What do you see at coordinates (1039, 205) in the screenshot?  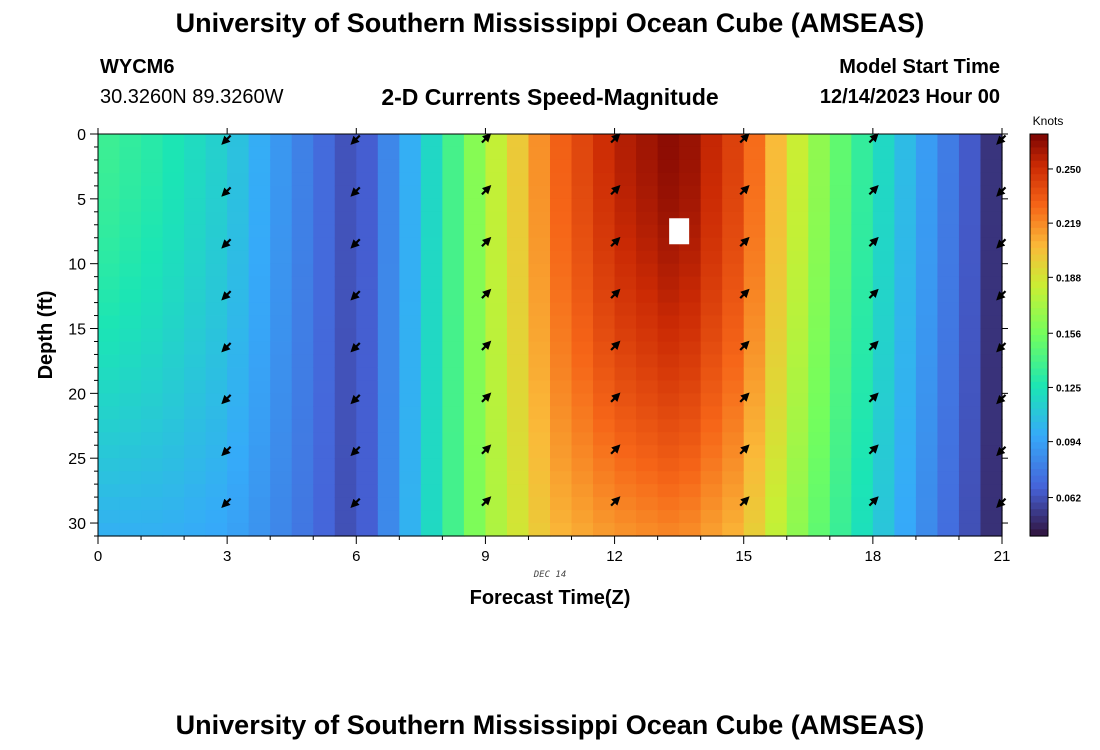 I see `colorbar-segment` at bounding box center [1039, 205].